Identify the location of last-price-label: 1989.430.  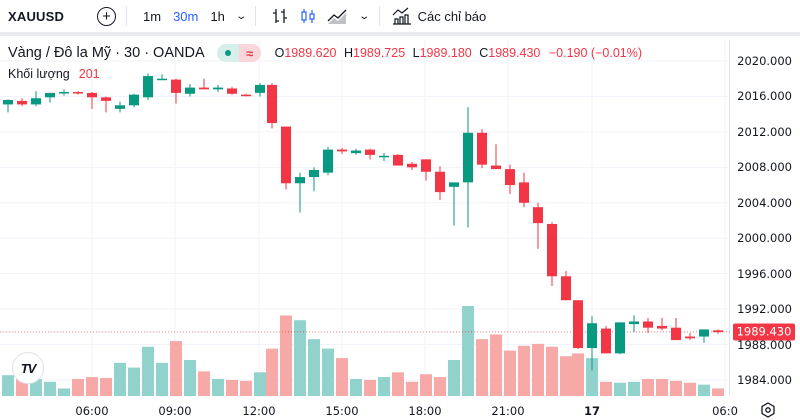
(764, 332).